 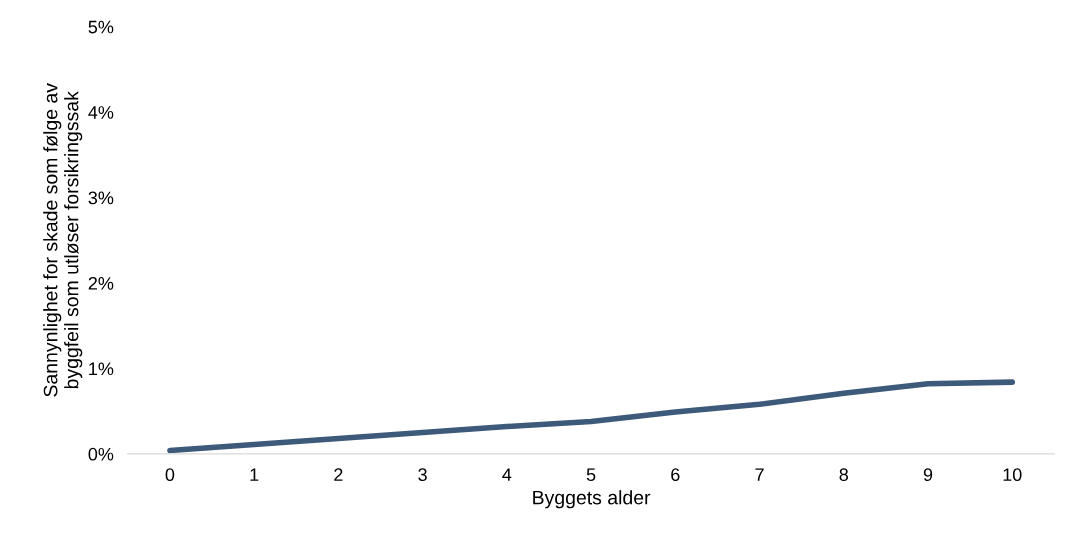 What do you see at coordinates (592, 499) in the screenshot?
I see `x-axis-title: Byggets alder` at bounding box center [592, 499].